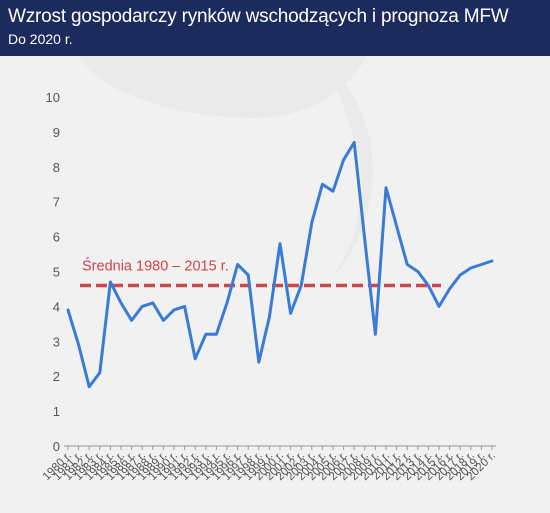 The image size is (550, 513). I want to click on y-tick-label: 8, so click(56, 167).